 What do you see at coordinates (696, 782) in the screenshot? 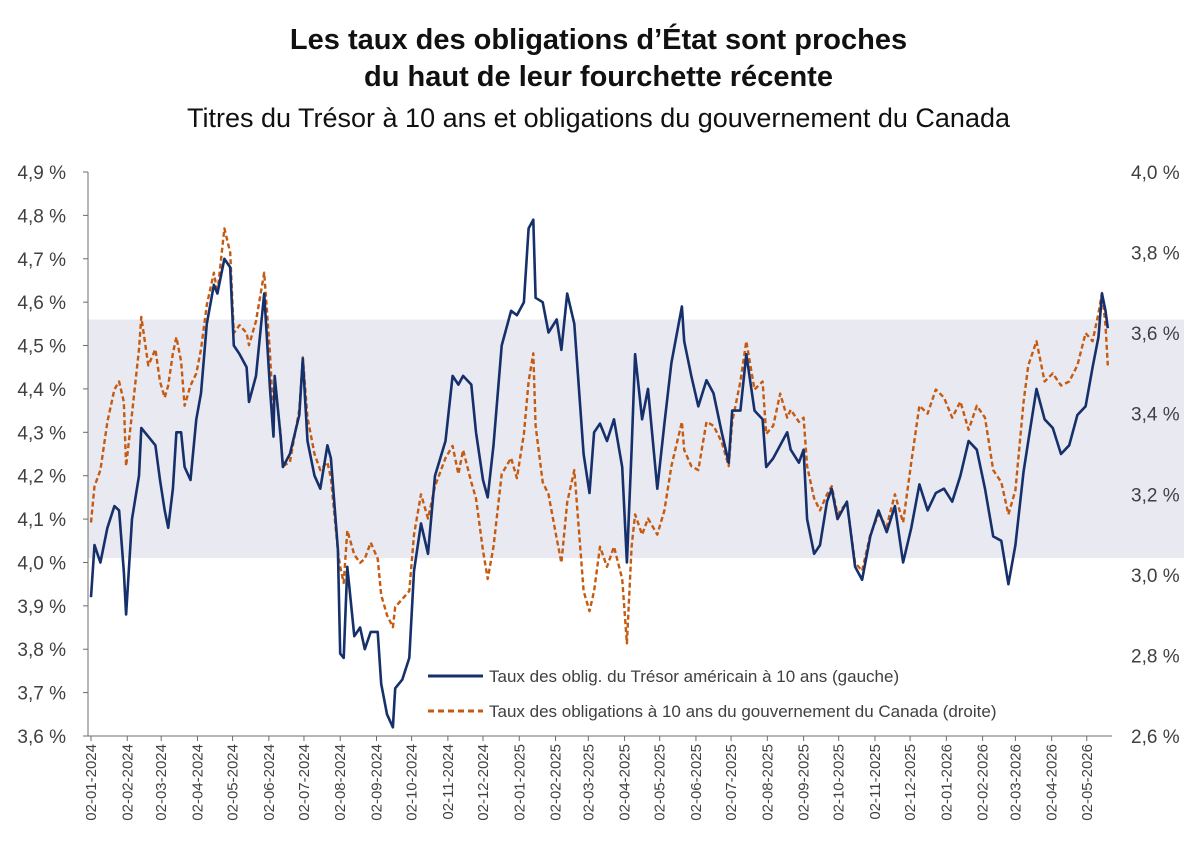
I see `x-tick-label: 02-06-2025` at bounding box center [696, 782].